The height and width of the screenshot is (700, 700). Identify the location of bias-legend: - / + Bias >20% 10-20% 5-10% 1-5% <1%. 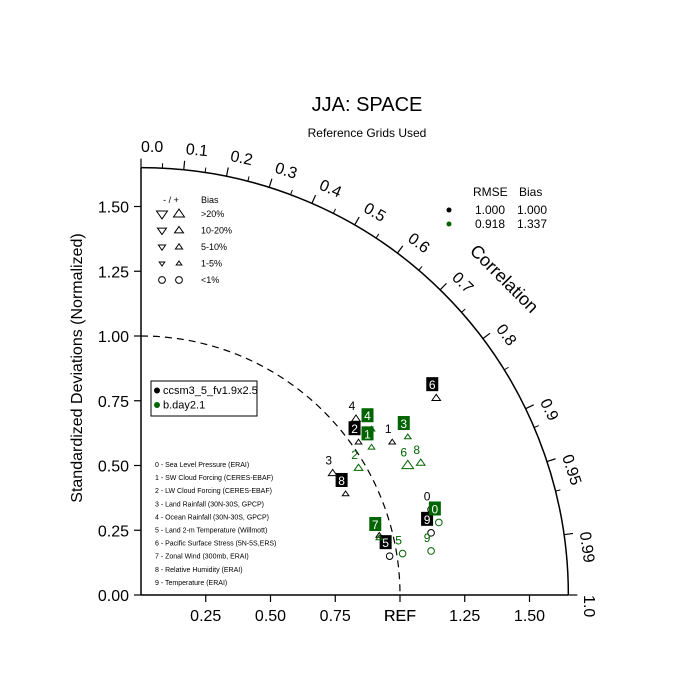
(193, 240).